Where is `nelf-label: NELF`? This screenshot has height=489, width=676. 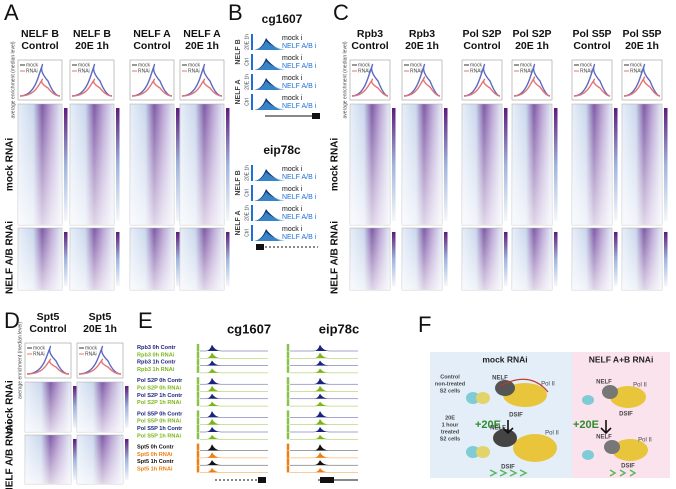
nelf-label: NELF is located at coordinates (498, 429).